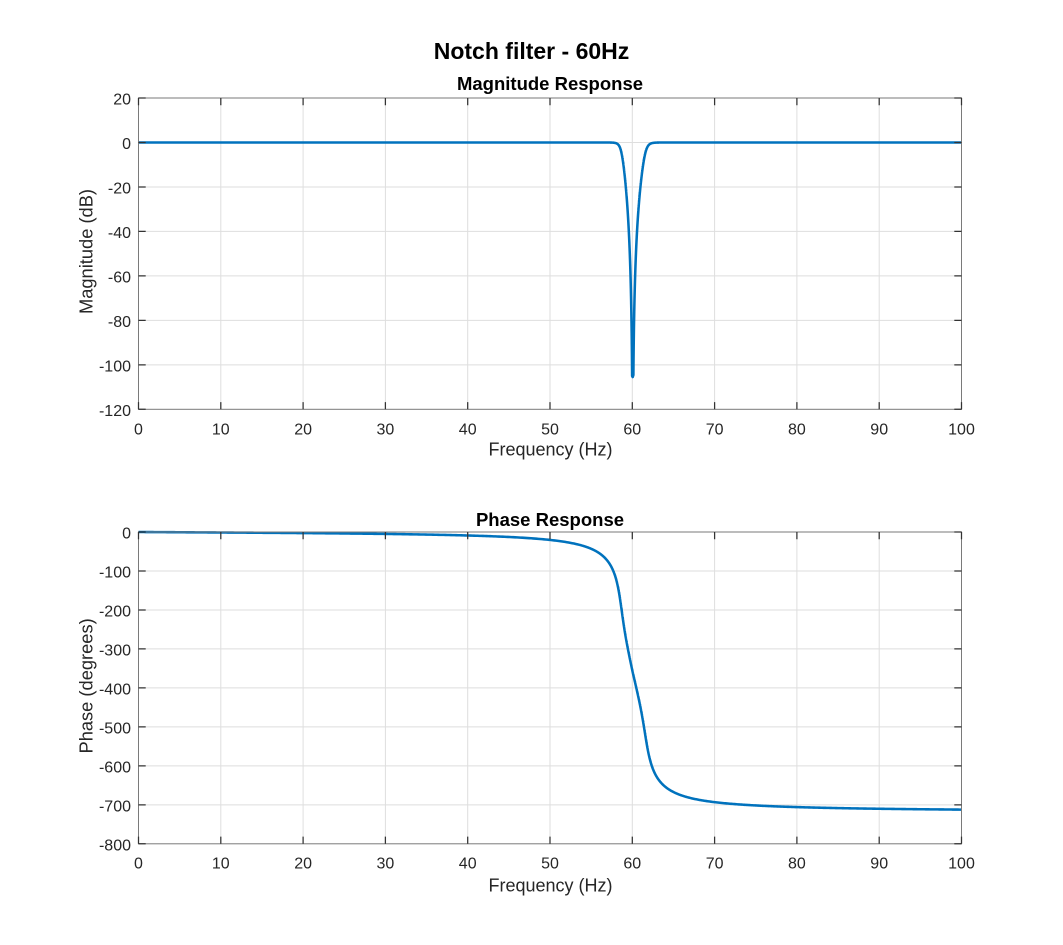 The width and height of the screenshot is (1063, 945). What do you see at coordinates (115, 651) in the screenshot?
I see `svg-text: -300` at bounding box center [115, 651].